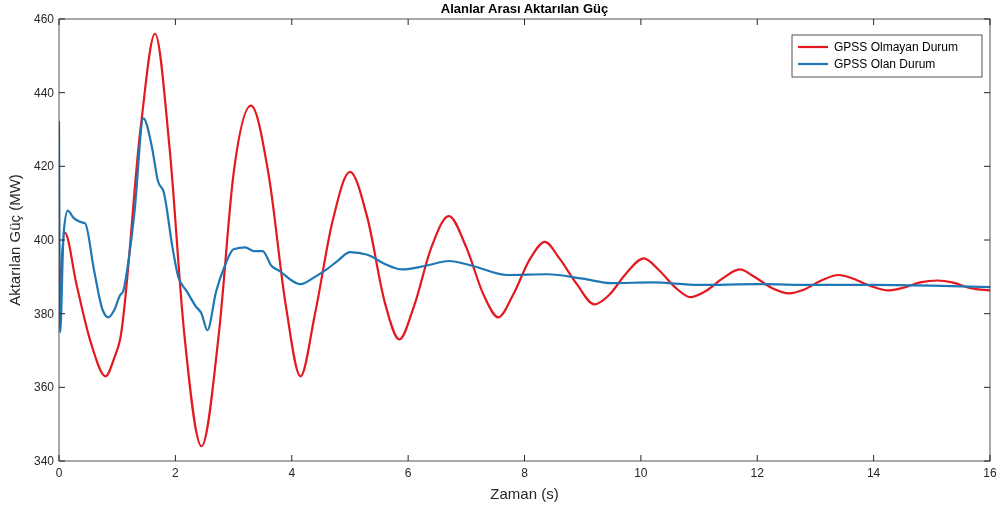  What do you see at coordinates (44, 461) in the screenshot?
I see `y-tick-label: 340` at bounding box center [44, 461].